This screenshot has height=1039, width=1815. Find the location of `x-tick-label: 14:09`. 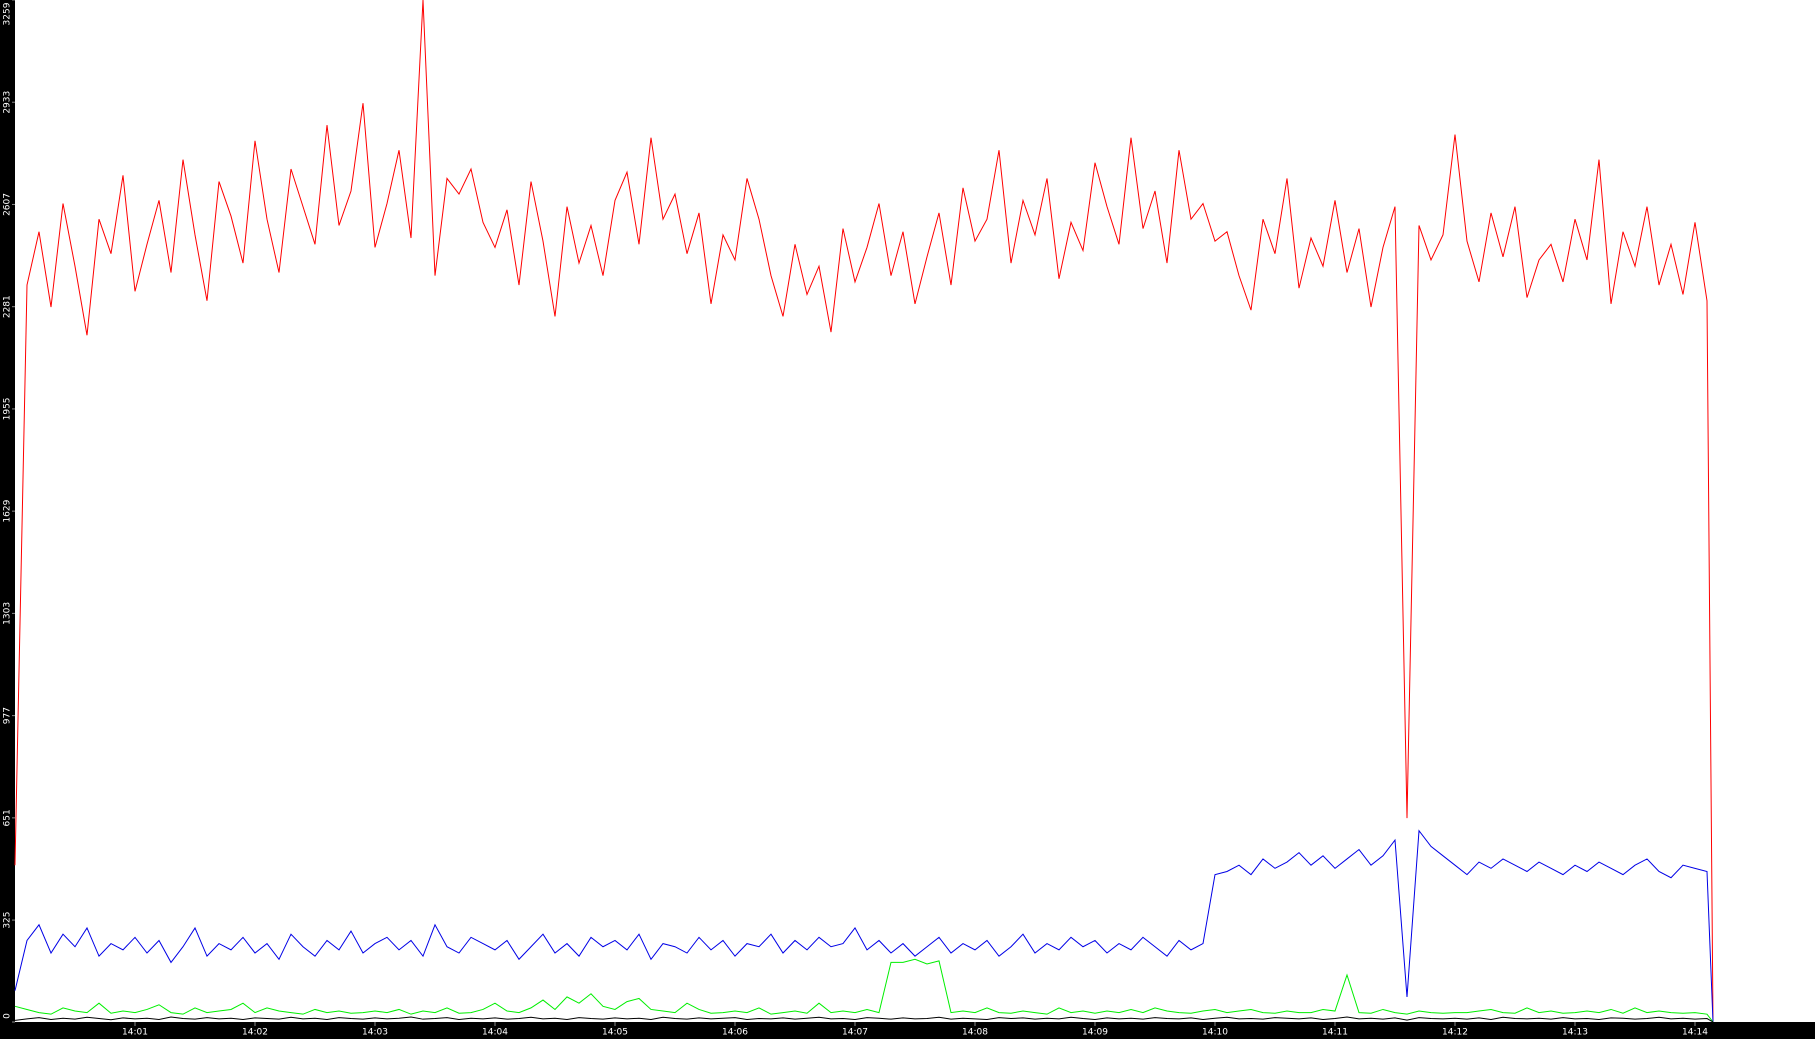

x-tick-label: 14:09 is located at coordinates (1095, 1033).